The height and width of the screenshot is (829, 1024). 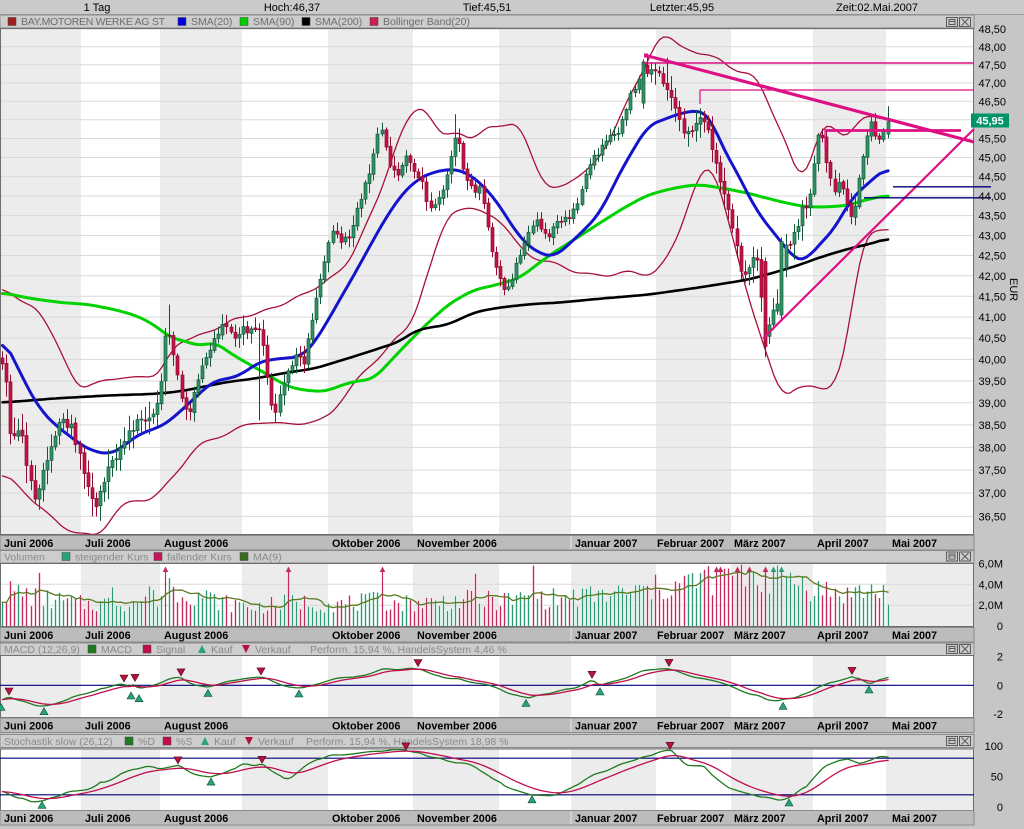 What do you see at coordinates (998, 715) in the screenshot?
I see `svg-text: -2` at bounding box center [998, 715].